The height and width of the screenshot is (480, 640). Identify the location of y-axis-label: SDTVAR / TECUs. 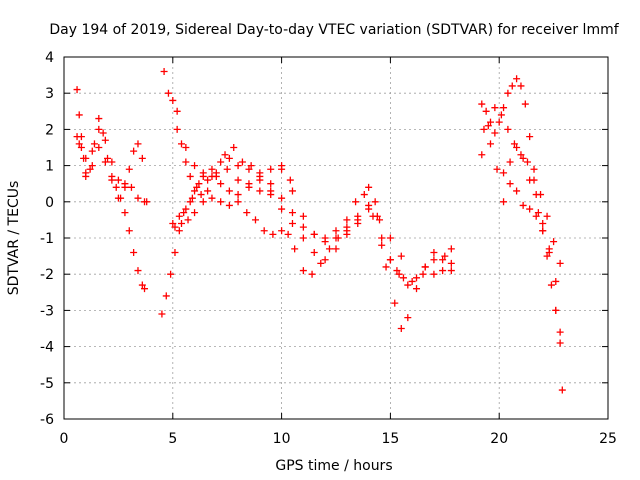
(14, 238).